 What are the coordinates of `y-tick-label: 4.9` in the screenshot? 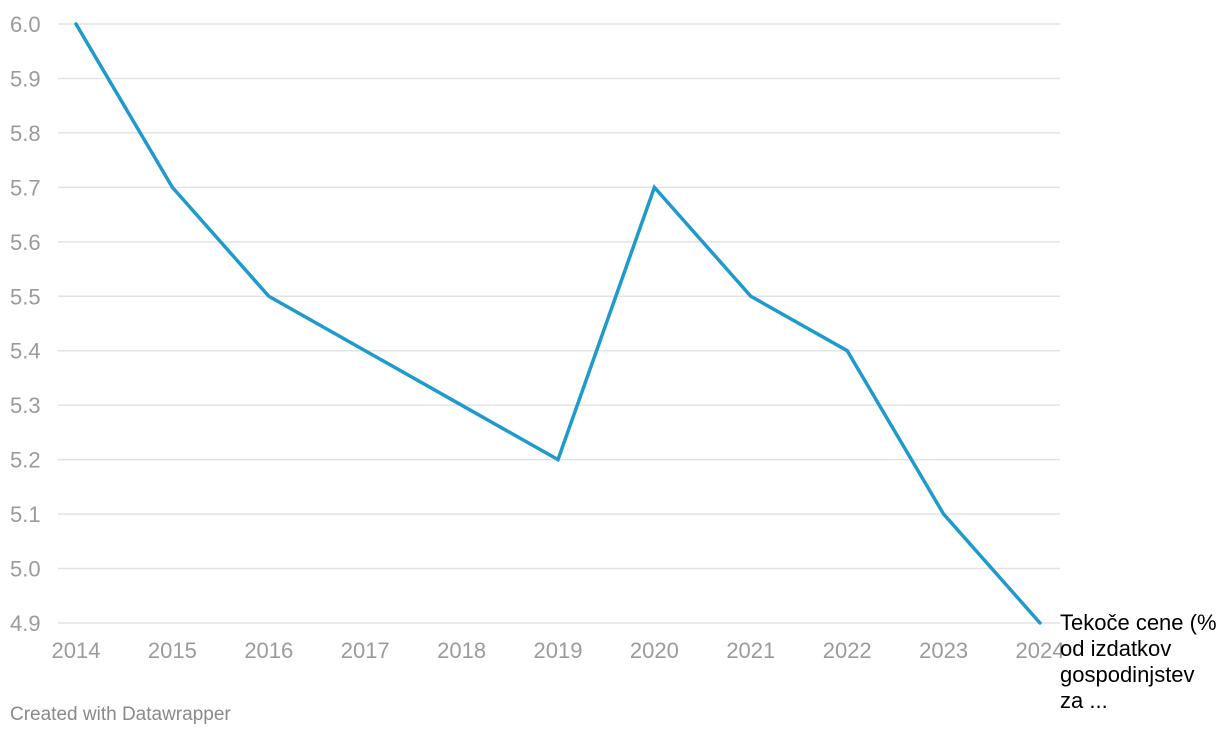 It's located at (25, 623).